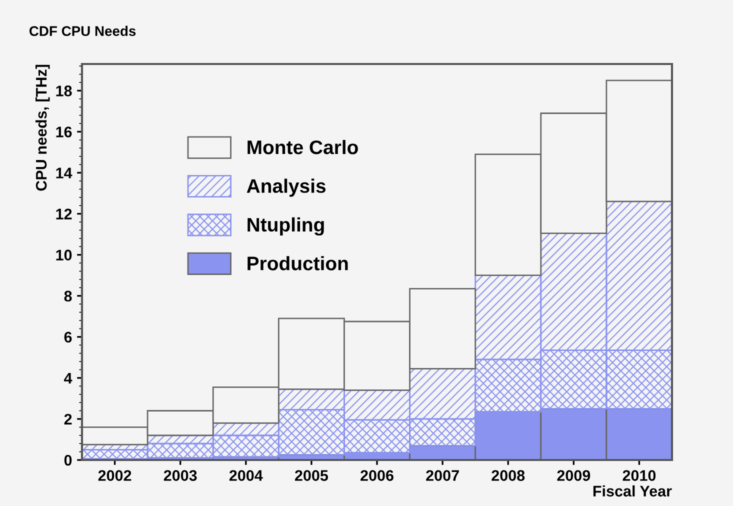 The height and width of the screenshot is (506, 733). What do you see at coordinates (64, 173) in the screenshot?
I see `y-tick-label: 14` at bounding box center [64, 173].